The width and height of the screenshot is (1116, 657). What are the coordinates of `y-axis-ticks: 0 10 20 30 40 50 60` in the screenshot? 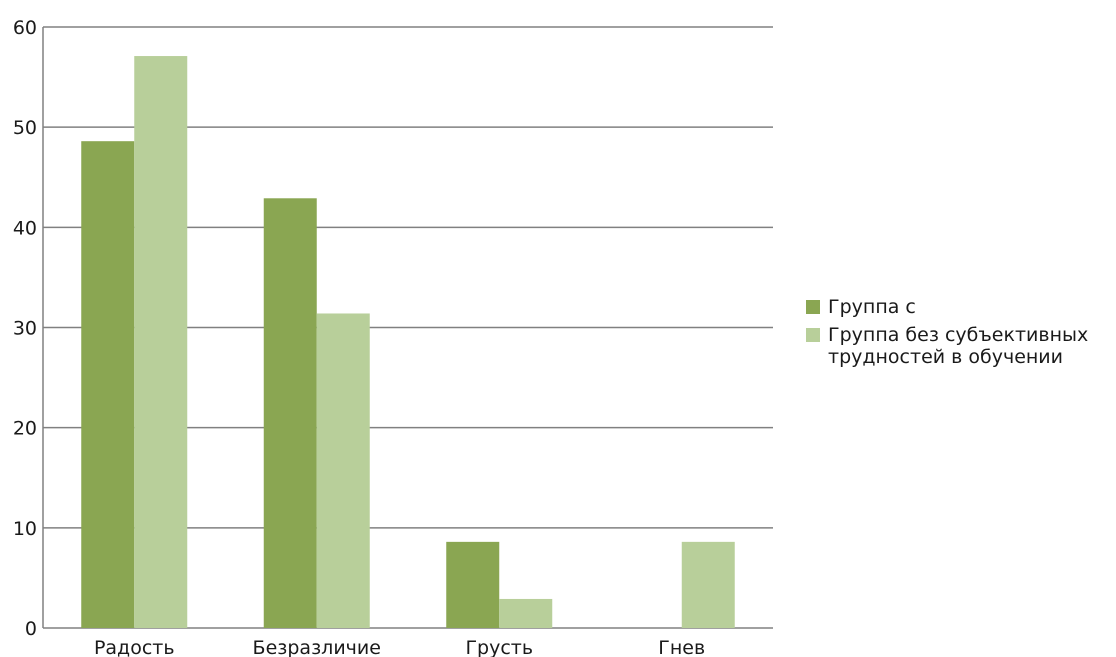 It's located at (25, 328).